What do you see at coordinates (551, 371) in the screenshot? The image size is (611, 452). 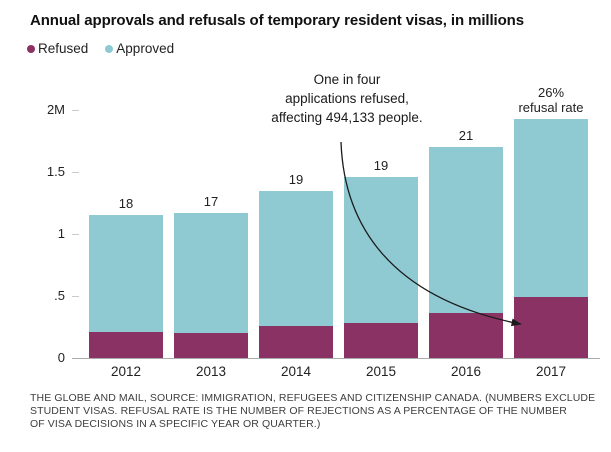 I see `x-tick-label: 2017` at bounding box center [551, 371].